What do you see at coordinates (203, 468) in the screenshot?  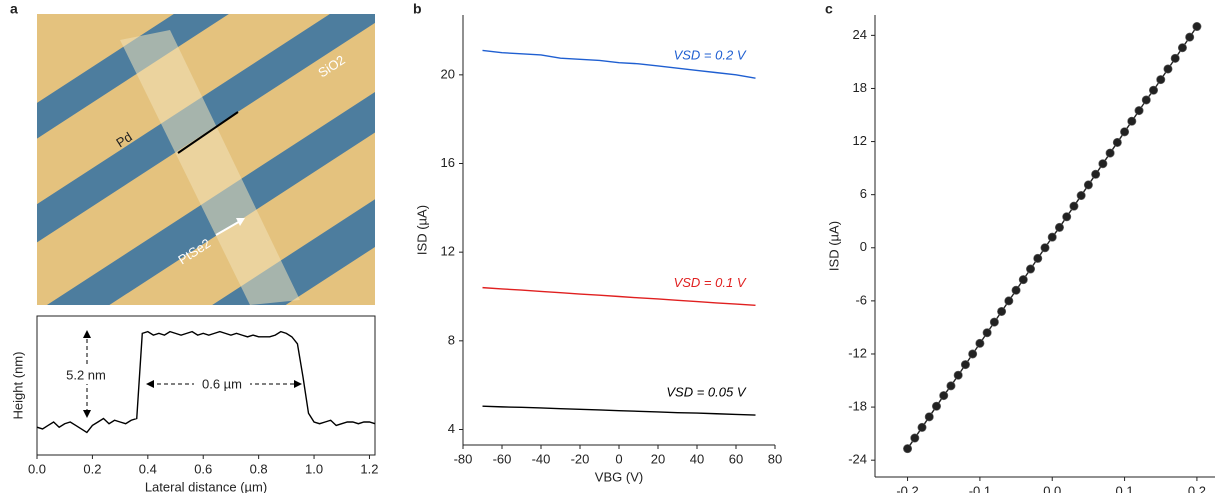 I see `x-tick-label: 0.6` at bounding box center [203, 468].